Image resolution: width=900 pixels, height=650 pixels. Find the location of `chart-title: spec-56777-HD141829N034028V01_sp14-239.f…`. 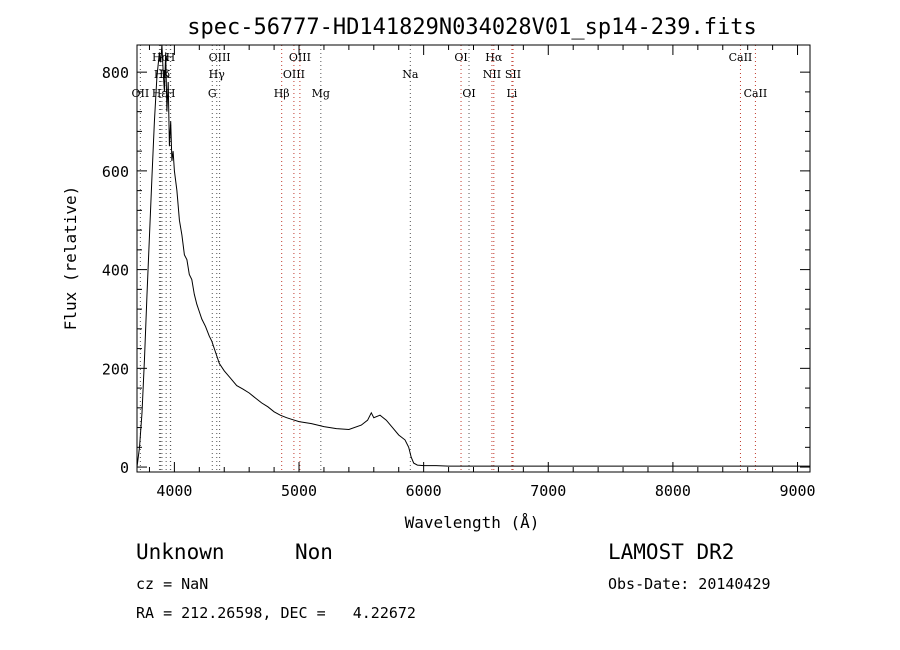

chart-title: spec-56777-HD141829N034028V01_sp14-239.f… is located at coordinates (472, 27).